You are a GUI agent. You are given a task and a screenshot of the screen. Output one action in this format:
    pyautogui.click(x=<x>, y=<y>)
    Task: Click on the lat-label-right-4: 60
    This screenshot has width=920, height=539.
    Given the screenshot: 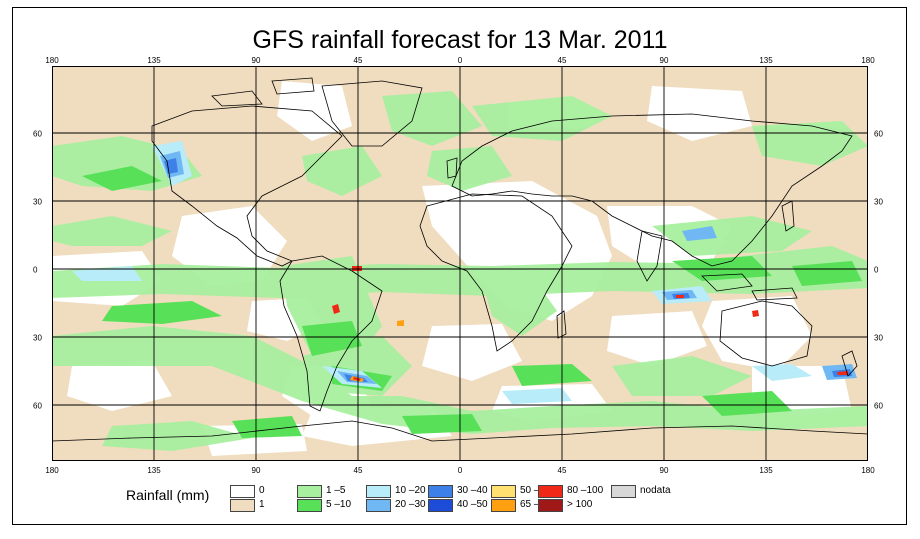 What is the action you would take?
    pyautogui.click(x=878, y=406)
    